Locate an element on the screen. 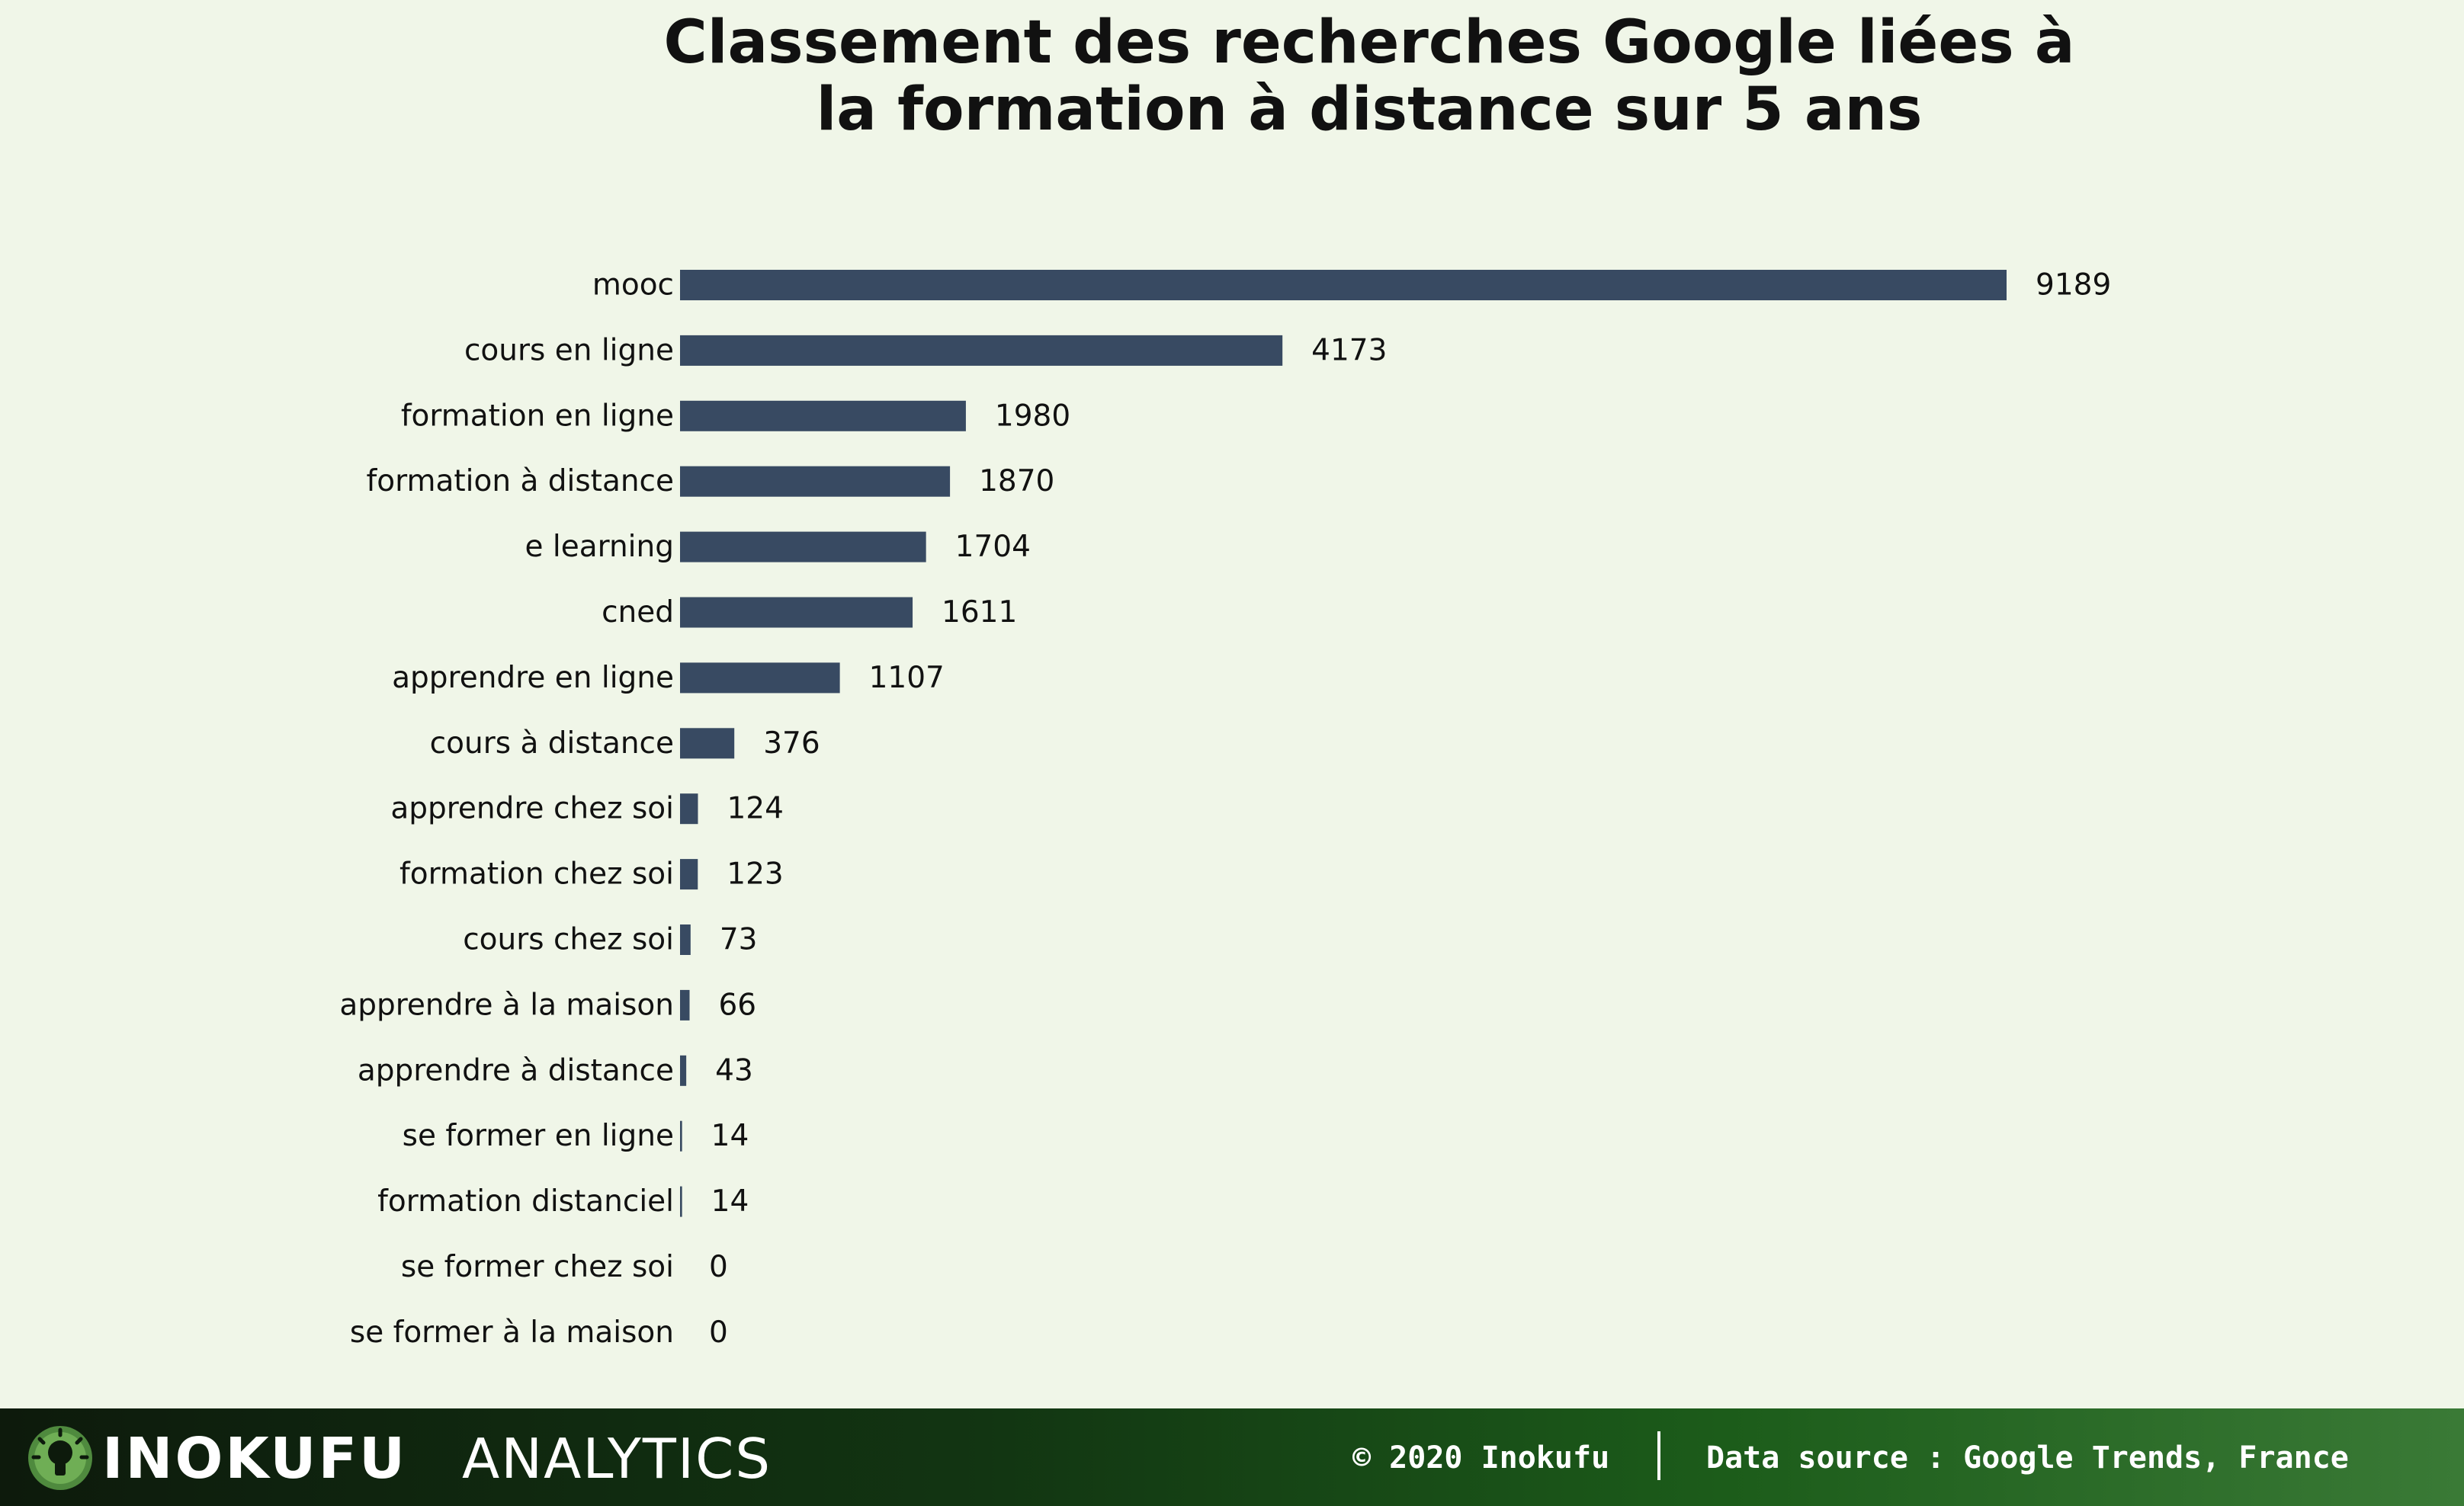  value-label: 1704 is located at coordinates (993, 547).